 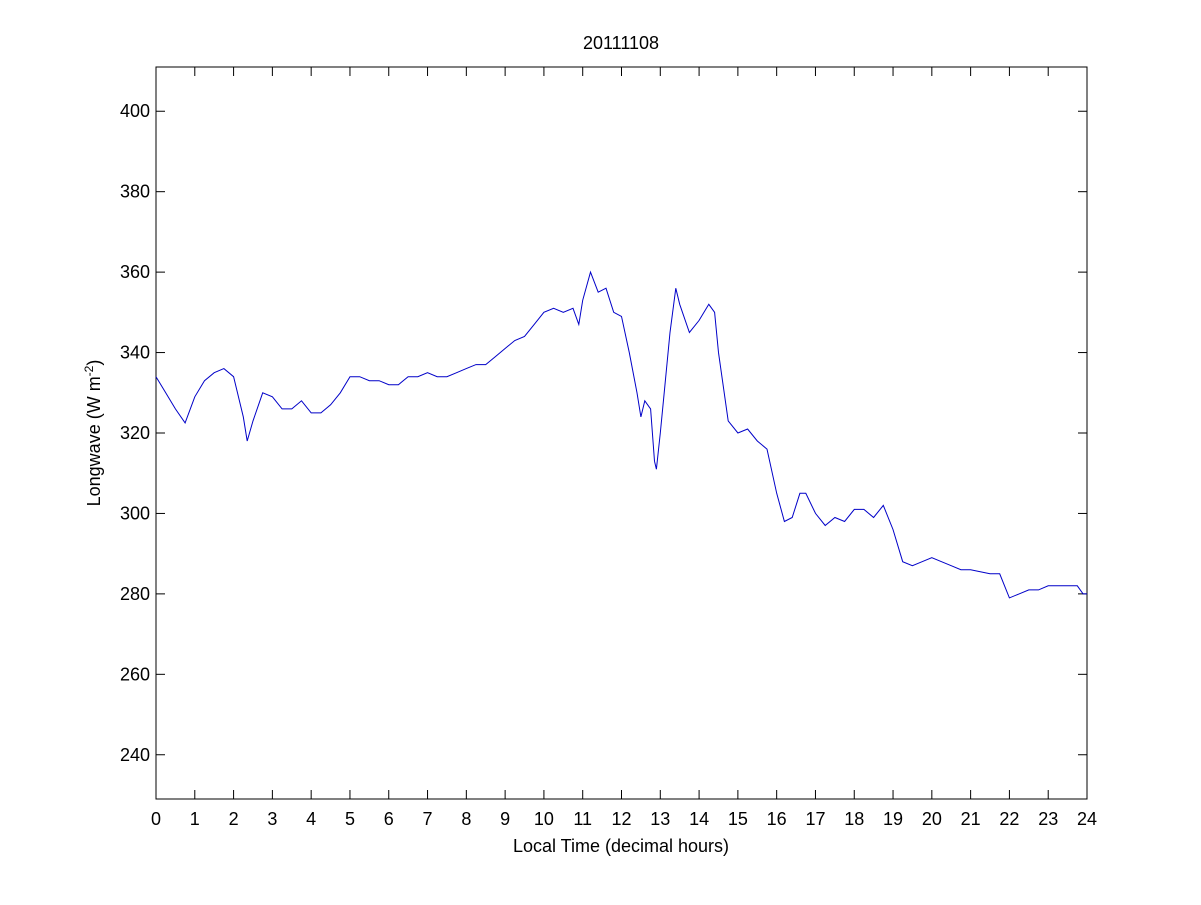 I want to click on x-tick-label: 6, so click(x=389, y=819).